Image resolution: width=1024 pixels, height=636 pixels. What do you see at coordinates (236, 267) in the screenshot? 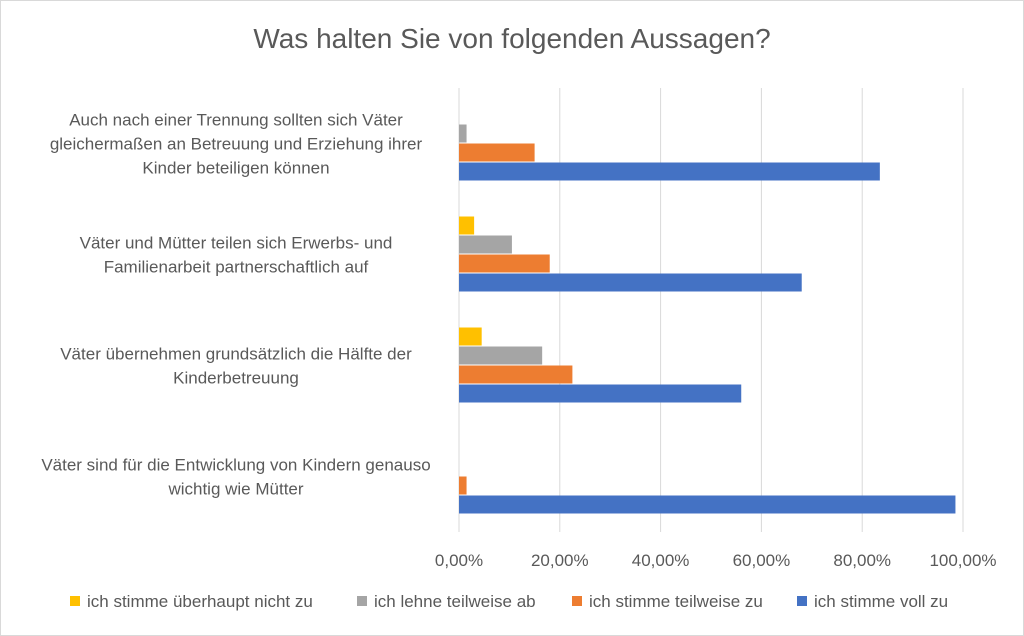
I see `category-label: Familienarbeit partnerschaftlich auf` at bounding box center [236, 267].